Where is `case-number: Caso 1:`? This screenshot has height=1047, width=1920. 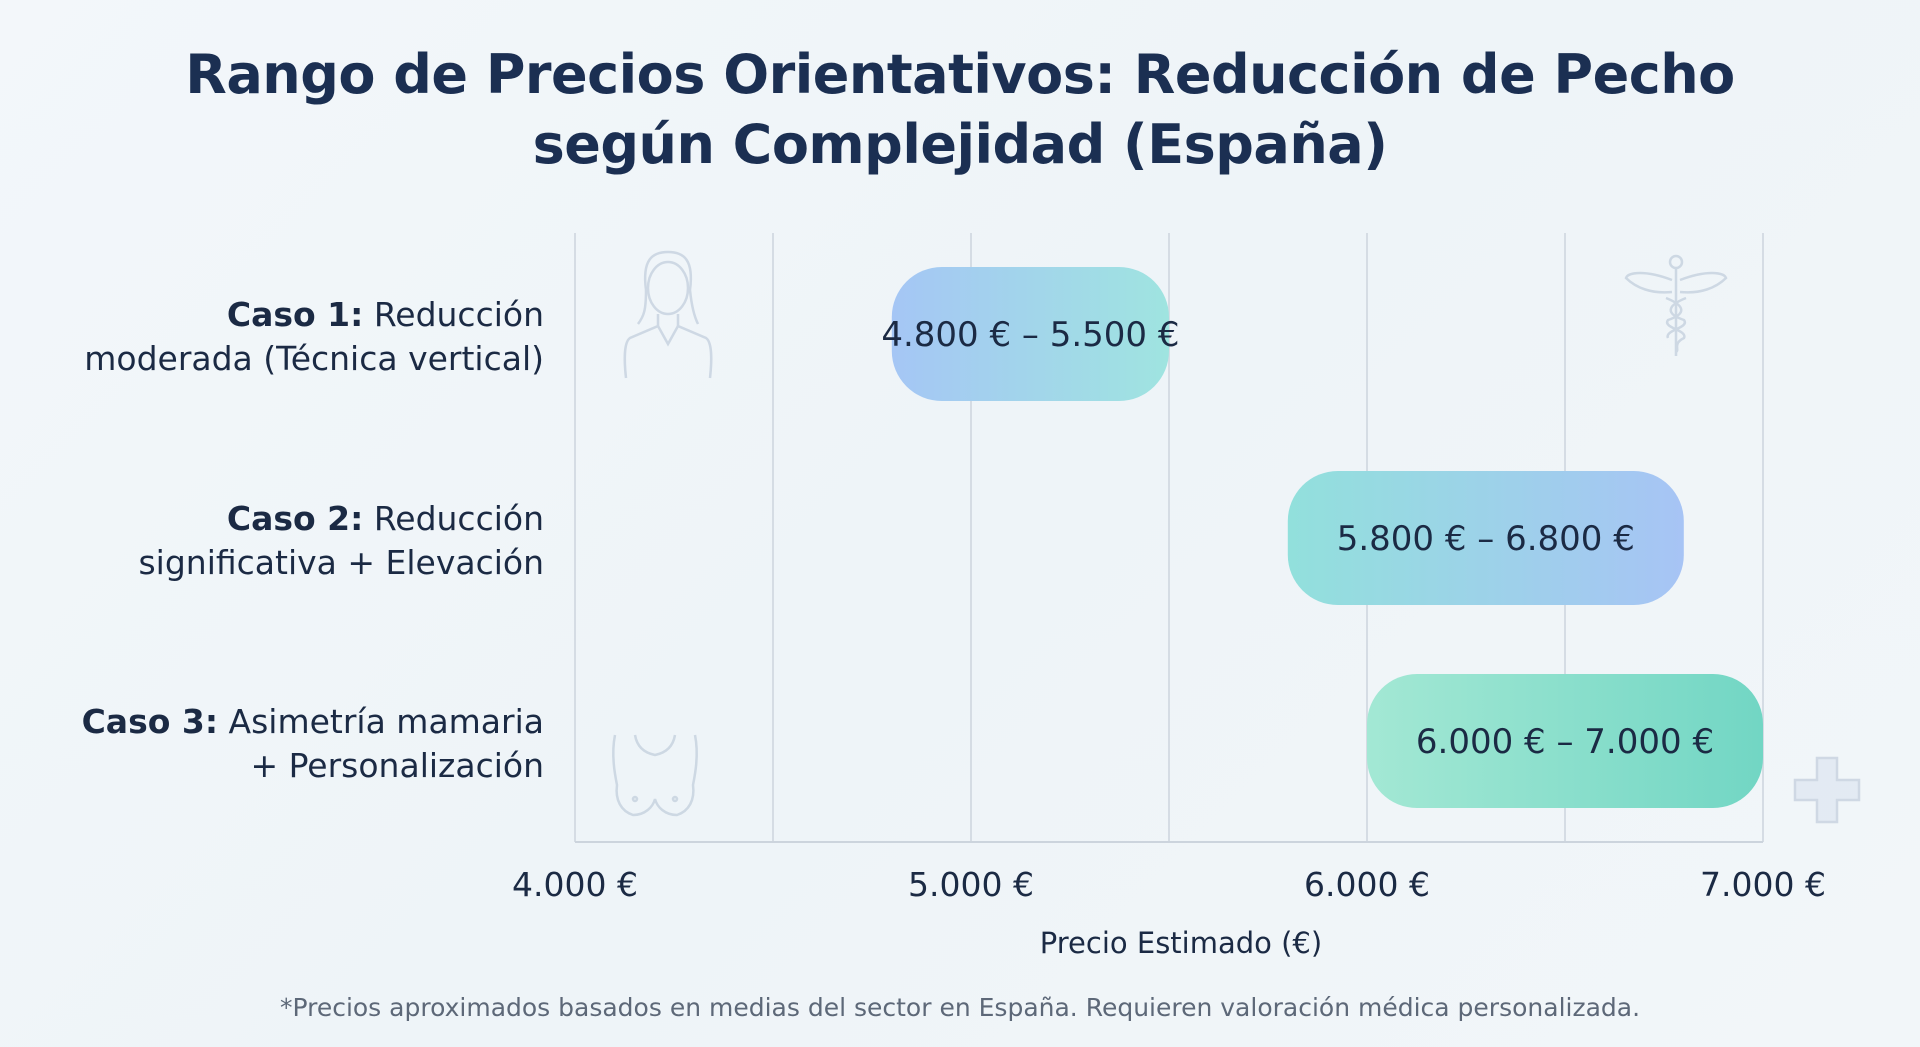 case-number: Caso 1: is located at coordinates (295, 314).